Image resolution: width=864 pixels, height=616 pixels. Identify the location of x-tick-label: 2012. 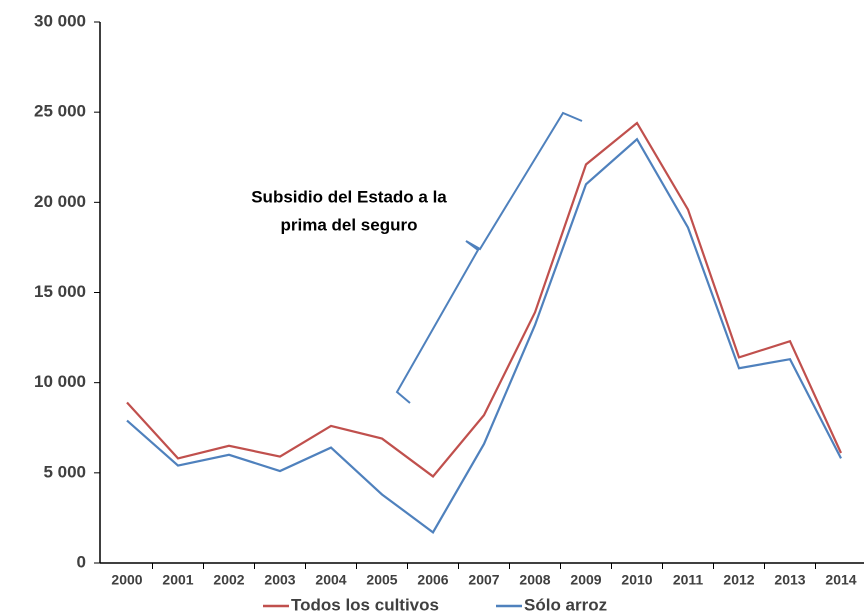
(738, 580).